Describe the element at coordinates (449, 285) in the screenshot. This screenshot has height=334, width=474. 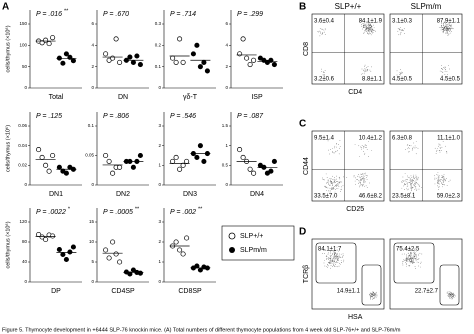
I see `gate` at that location.